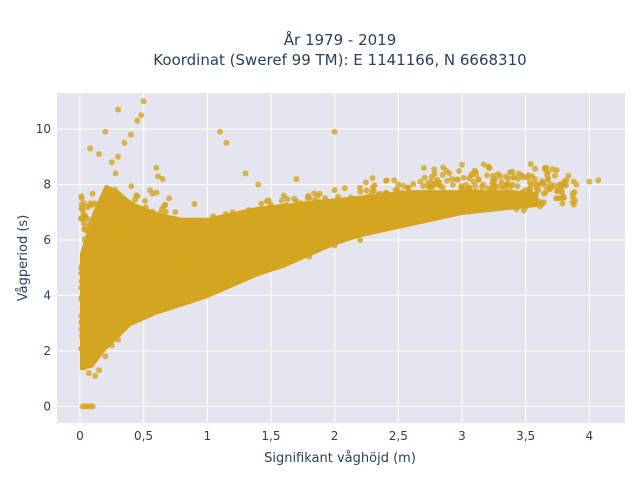  I want to click on x-tick-label: 2,5, so click(398, 436).